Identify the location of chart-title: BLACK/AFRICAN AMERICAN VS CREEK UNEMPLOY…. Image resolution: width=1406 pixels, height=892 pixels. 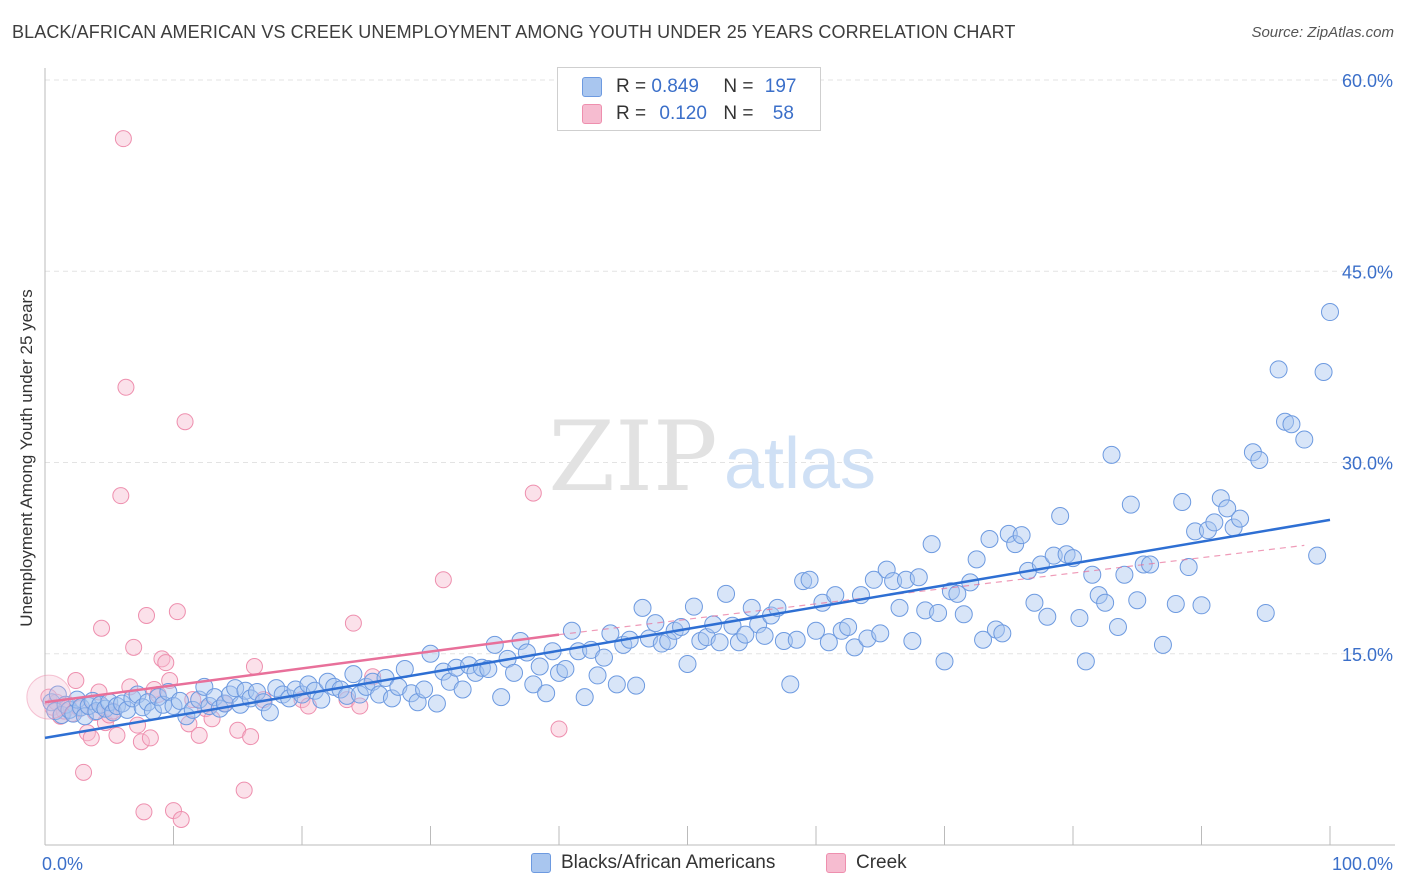
(514, 32).